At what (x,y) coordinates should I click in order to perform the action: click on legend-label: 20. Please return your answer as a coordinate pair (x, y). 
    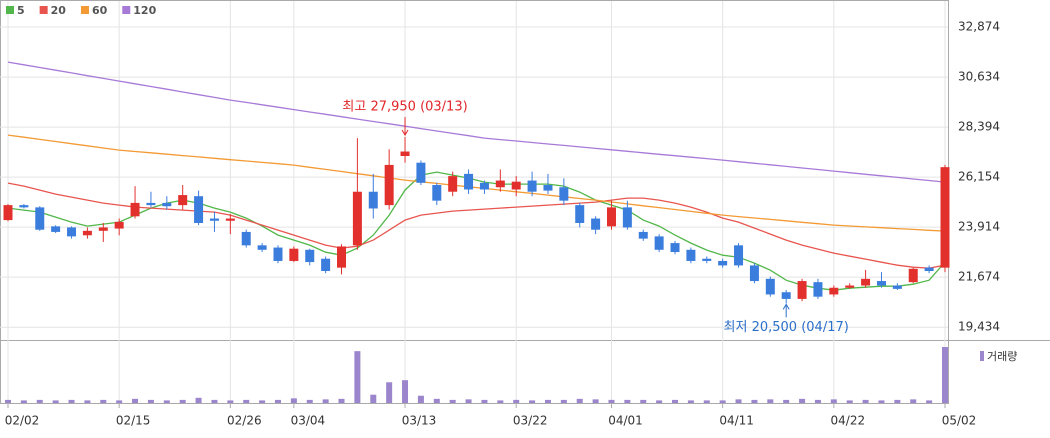
    Looking at the image, I should click on (59, 10).